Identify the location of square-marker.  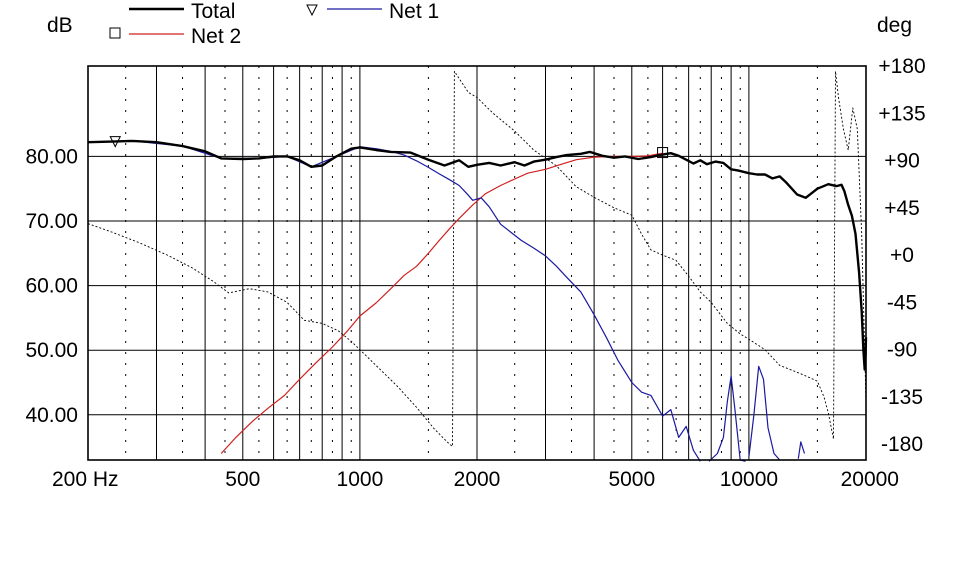
(663, 153).